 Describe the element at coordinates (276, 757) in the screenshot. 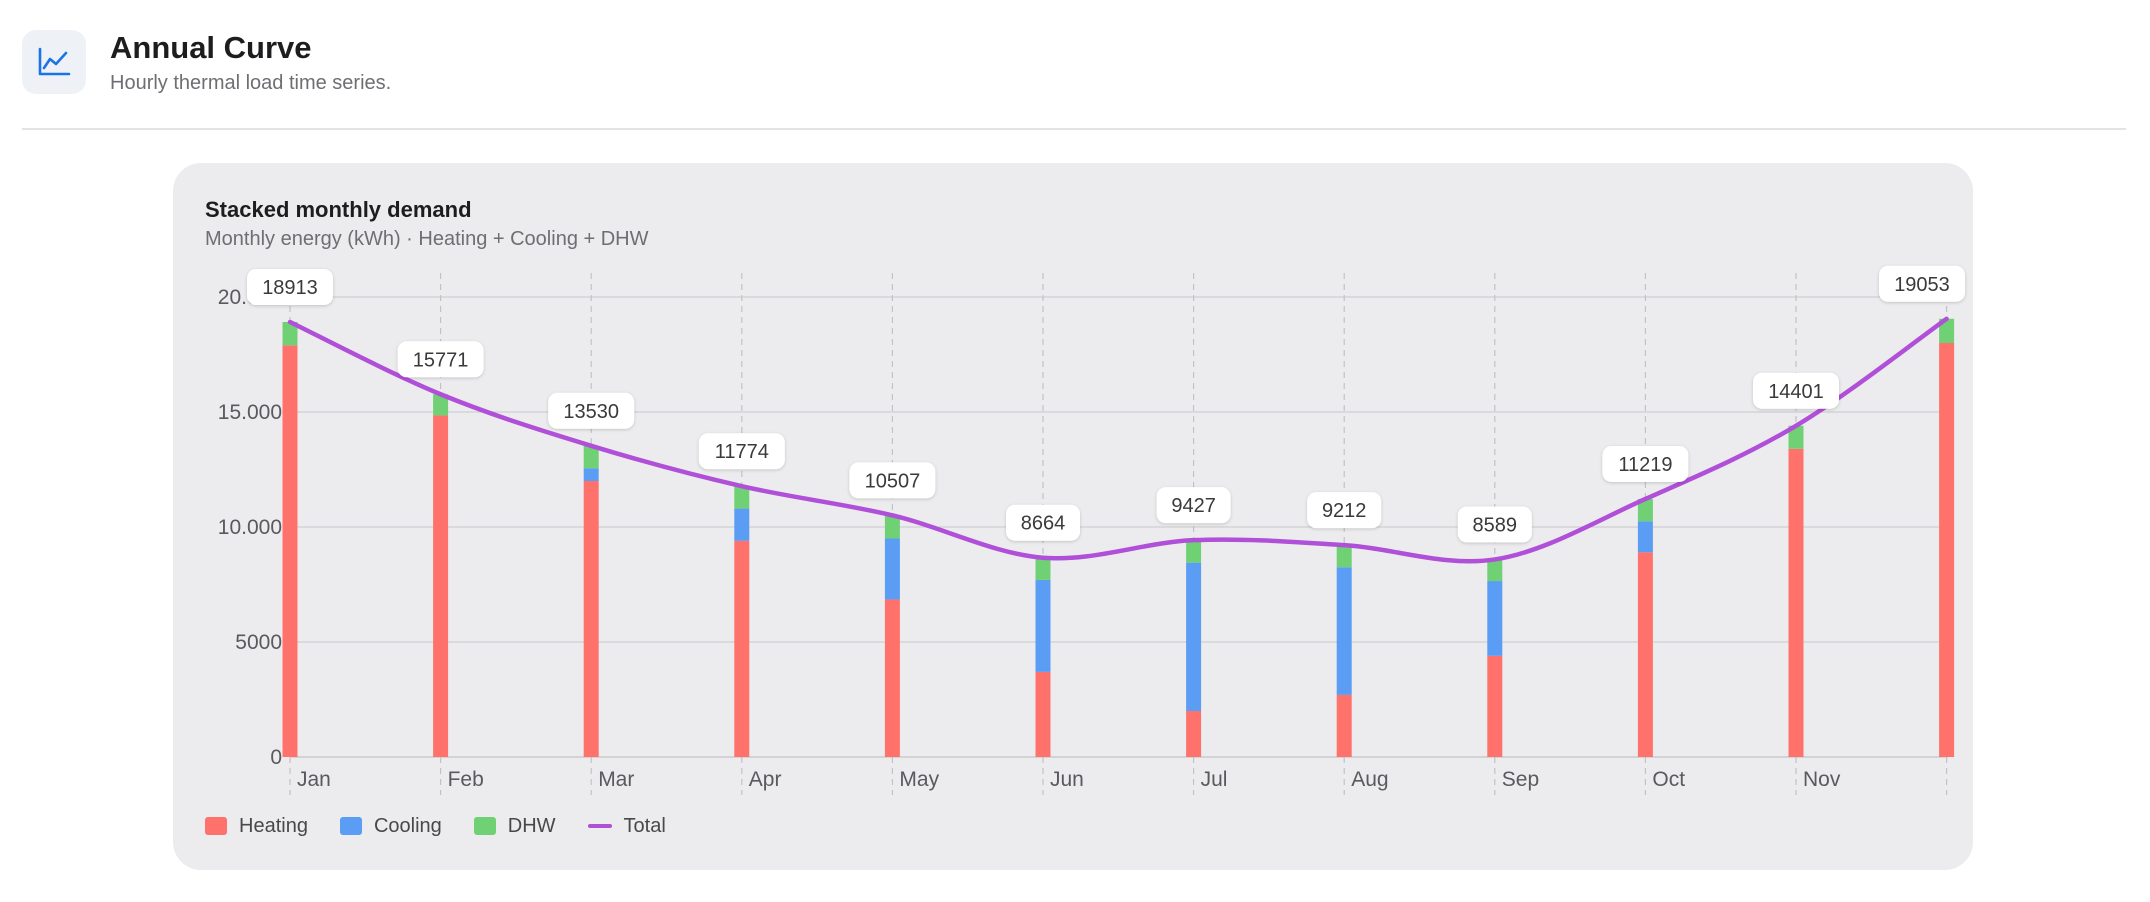

I see `y-tick-label: 0` at that location.